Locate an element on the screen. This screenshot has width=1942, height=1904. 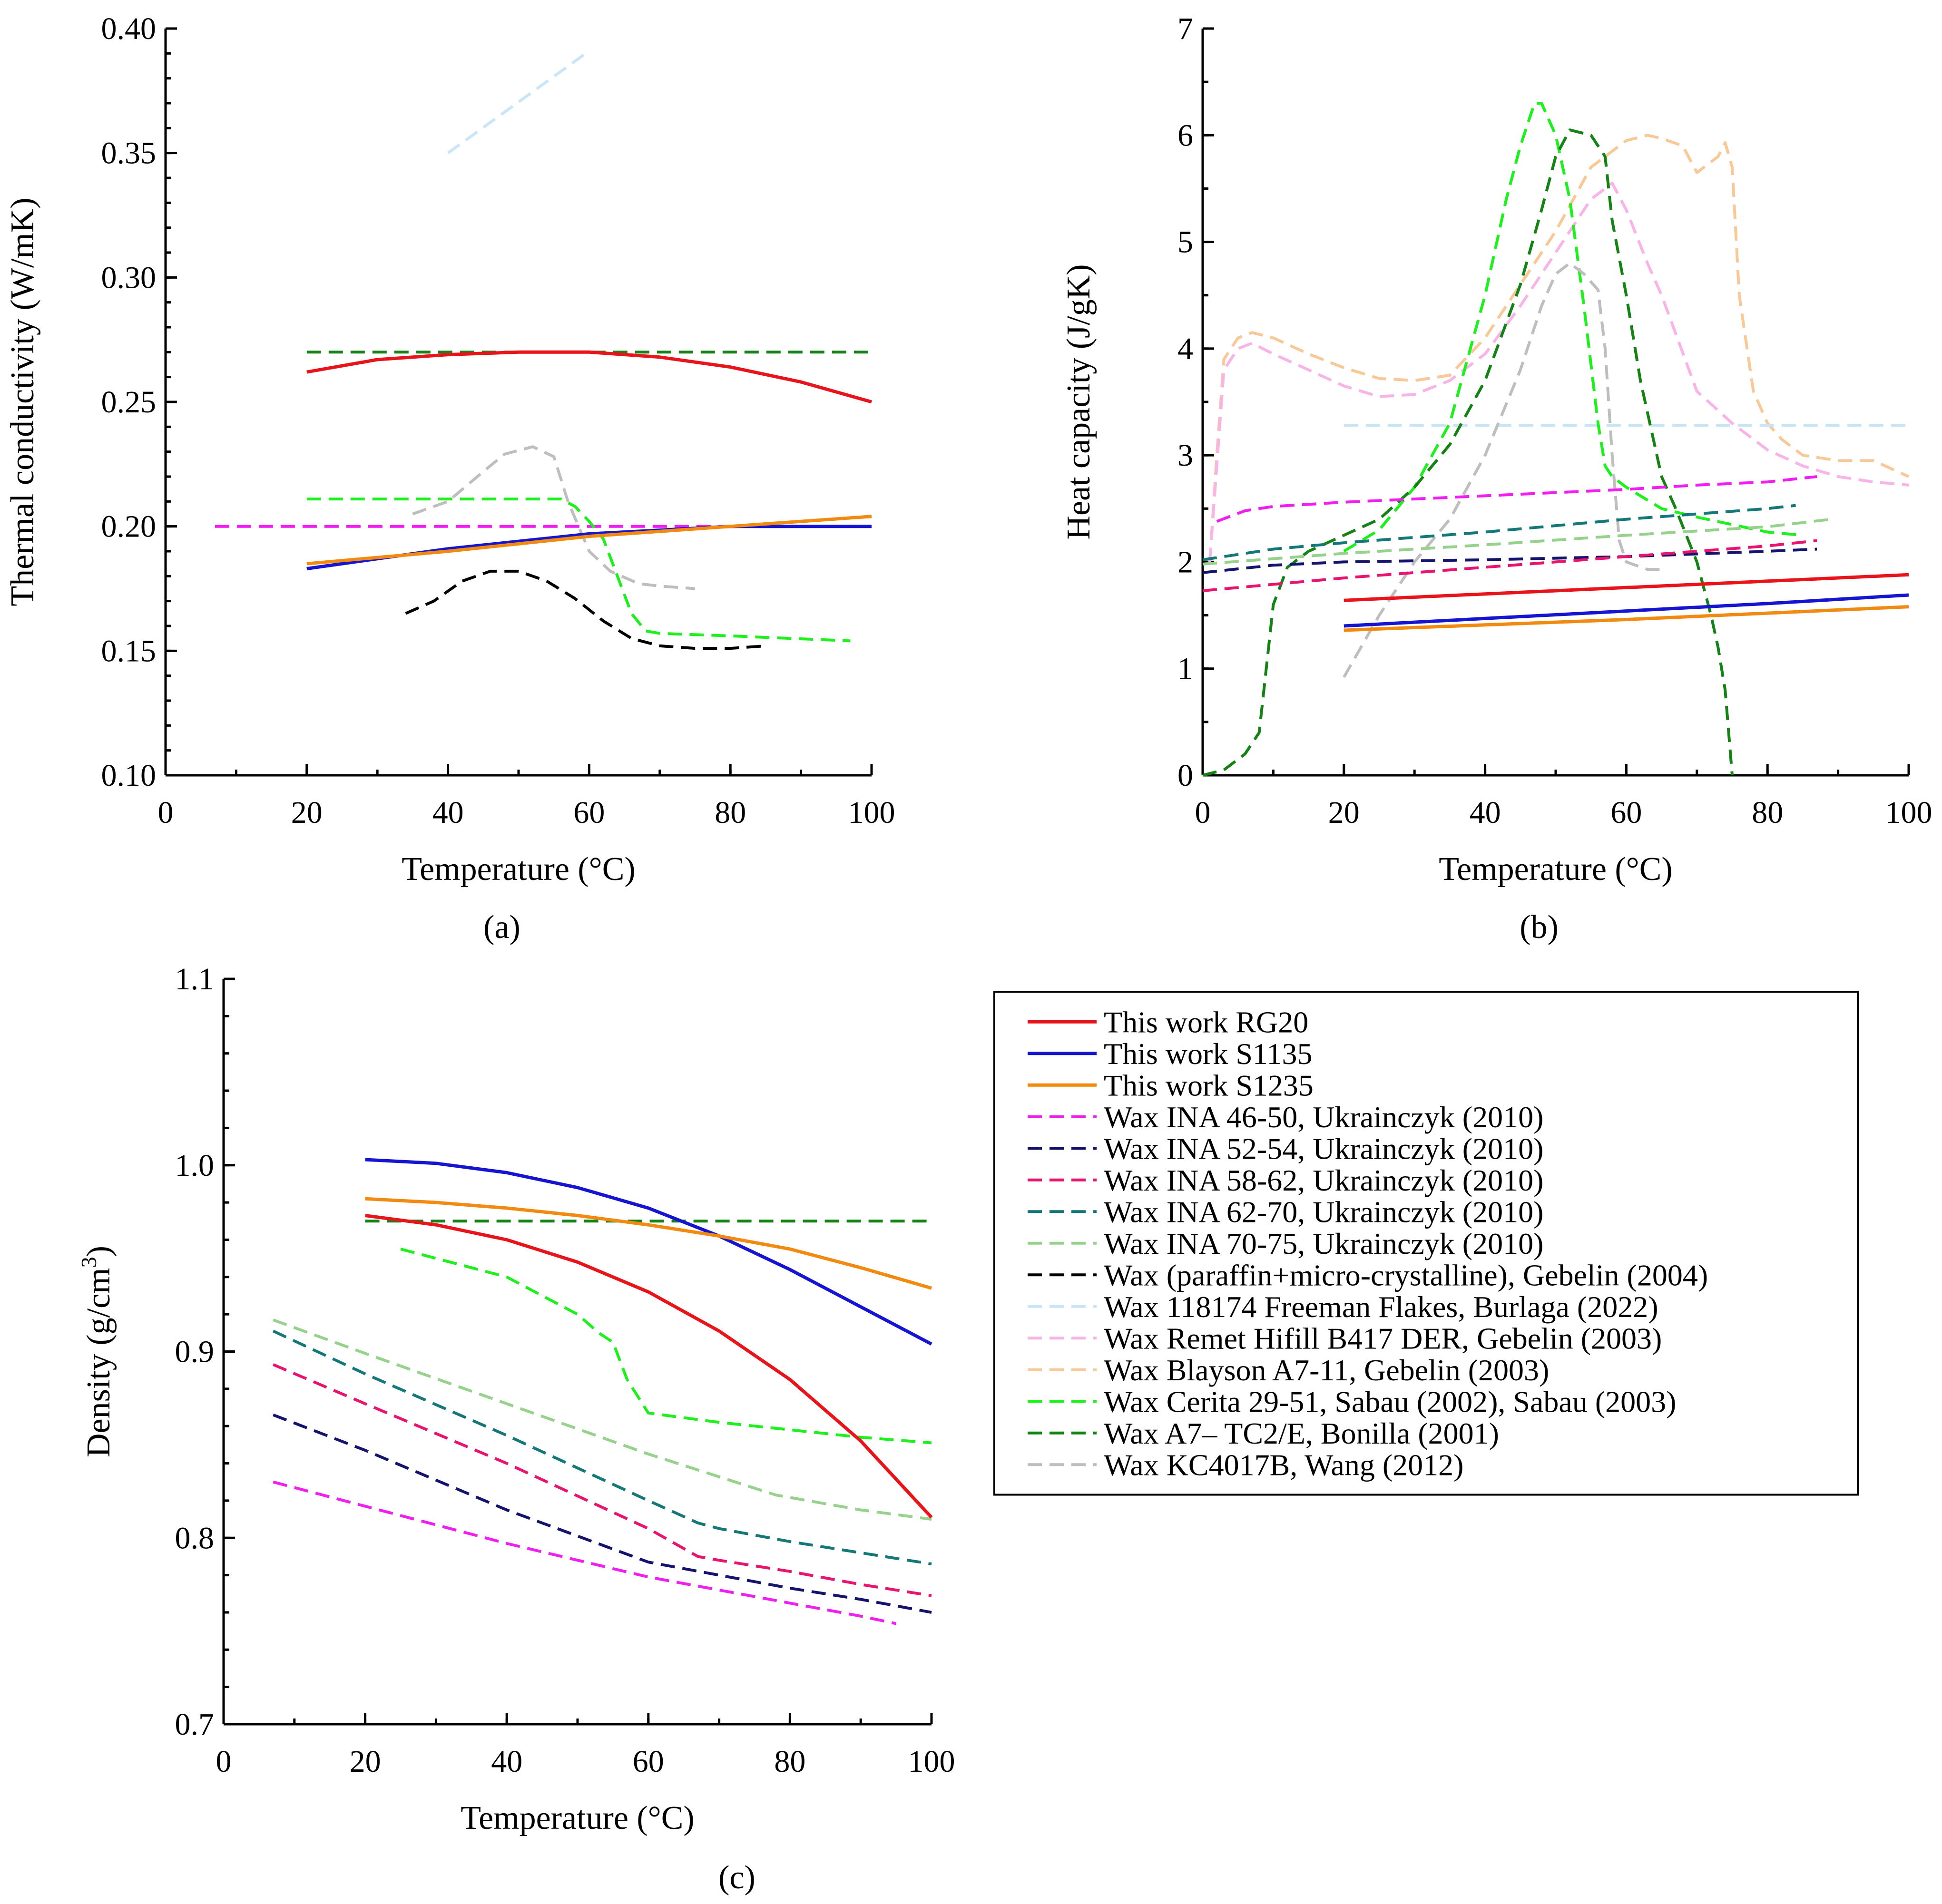
y-tick-label: 2 is located at coordinates (1185, 562).